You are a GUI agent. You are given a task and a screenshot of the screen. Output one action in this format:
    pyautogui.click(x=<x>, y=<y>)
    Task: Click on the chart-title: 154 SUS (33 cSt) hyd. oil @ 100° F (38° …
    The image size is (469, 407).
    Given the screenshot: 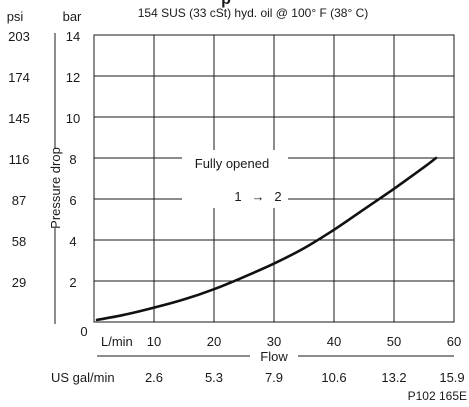 What is the action you would take?
    pyautogui.click(x=253, y=13)
    